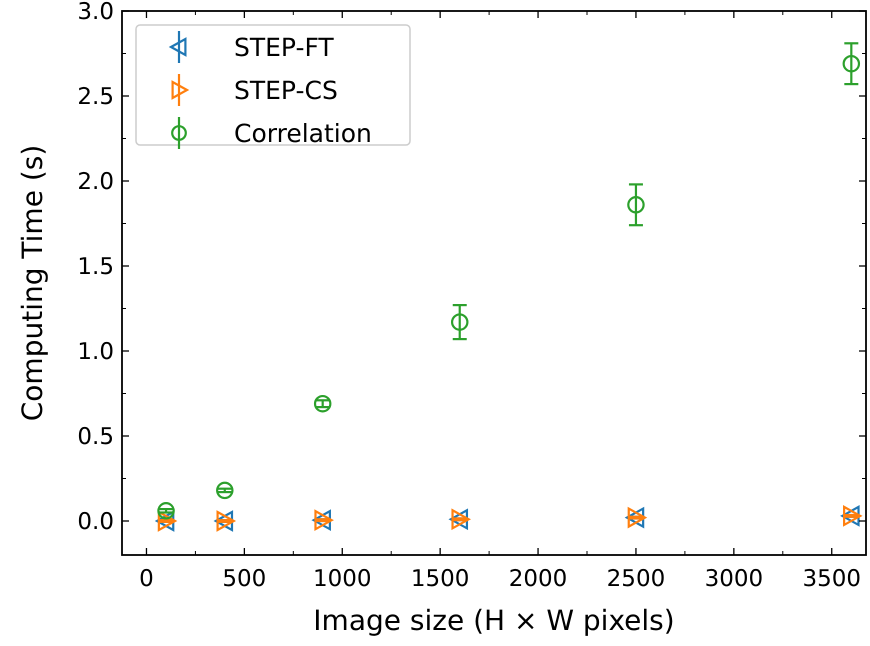 This screenshot has height=646, width=870. Describe the element at coordinates (95, 12) in the screenshot. I see `y-tick-label: 3.0` at that location.